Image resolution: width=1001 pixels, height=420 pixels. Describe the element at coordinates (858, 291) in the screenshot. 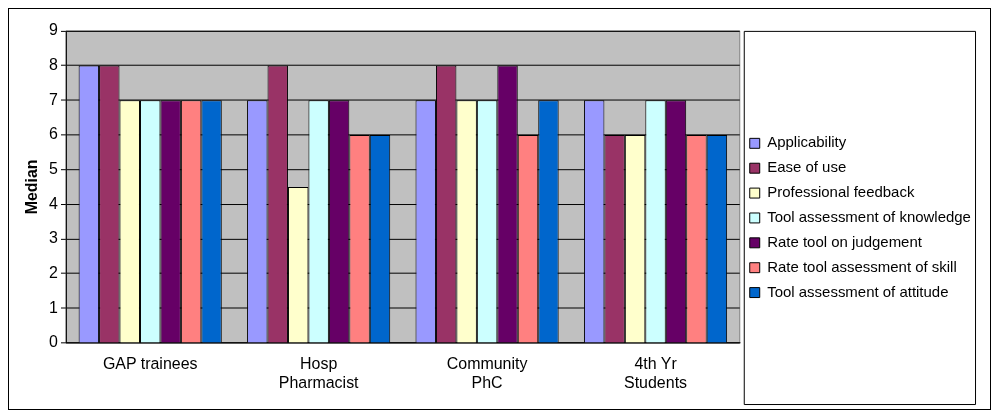

I see `legend-label: Tool assessment of attitude` at that location.